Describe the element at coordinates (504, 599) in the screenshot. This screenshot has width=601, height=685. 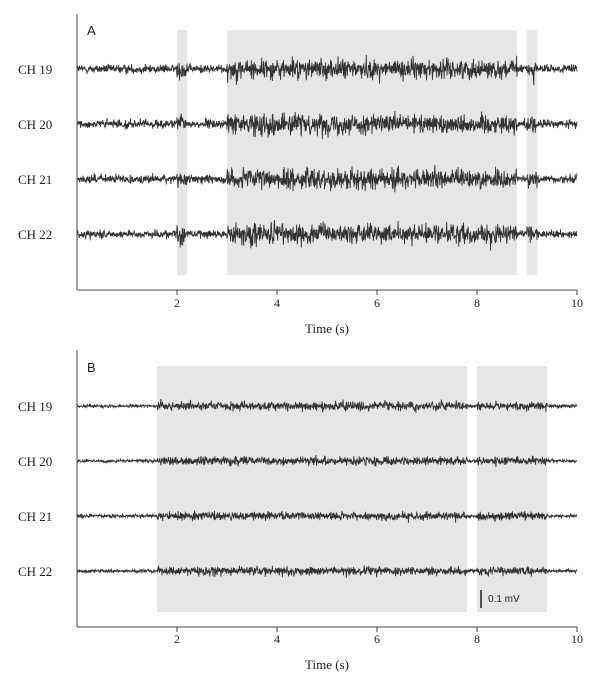
I see `panel-b-scale-bar-label: 0.1 mV` at that location.